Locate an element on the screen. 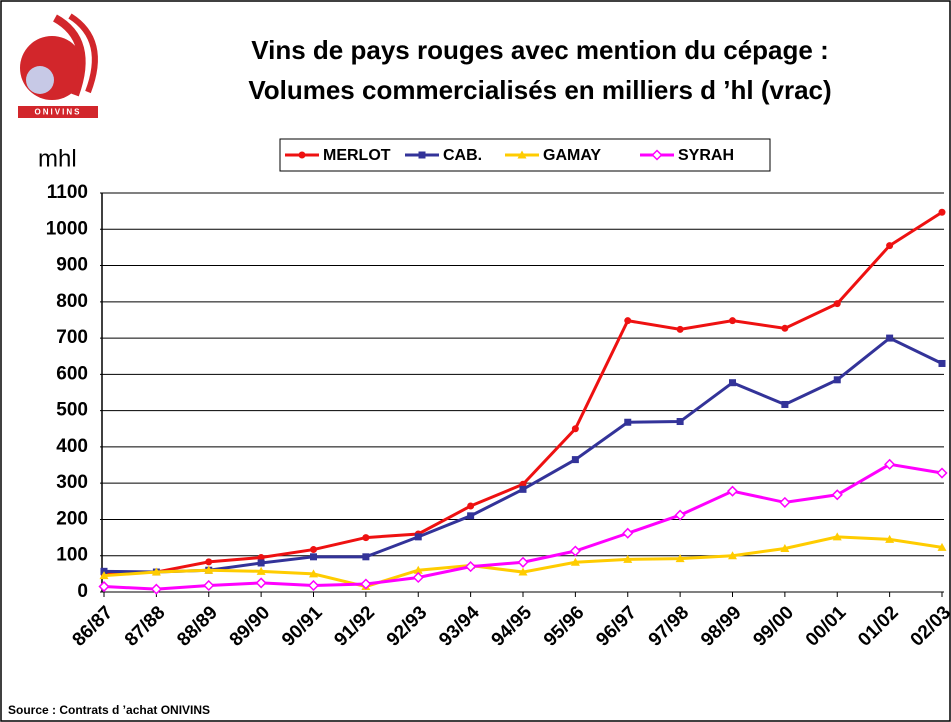 The image size is (951, 722). legend-label: SYRAH is located at coordinates (706, 155).